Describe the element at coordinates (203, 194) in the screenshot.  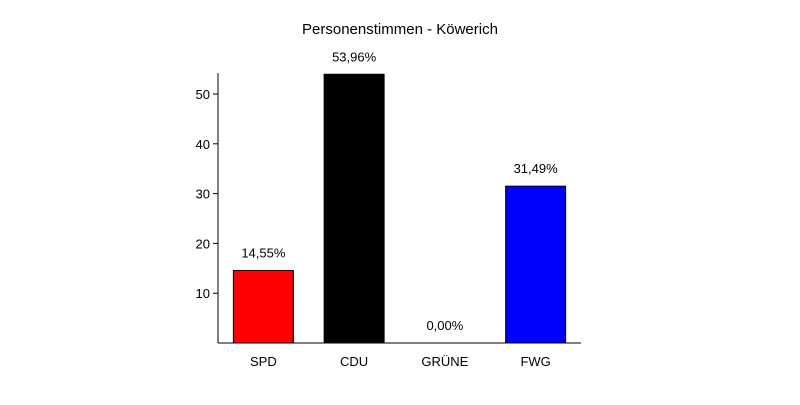
I see `y-tick-label: 30` at that location.